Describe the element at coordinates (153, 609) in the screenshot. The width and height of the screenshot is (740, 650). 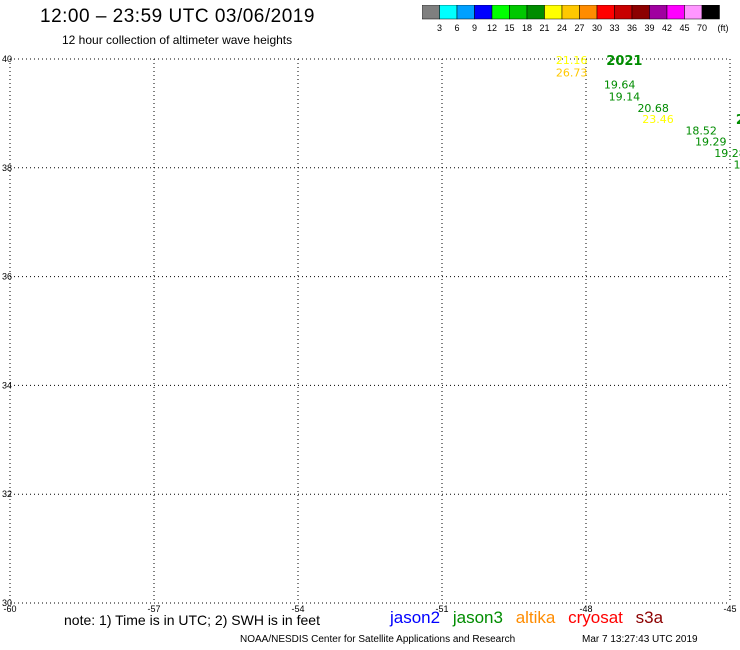
I see `longitude-tick-label: -57` at that location.